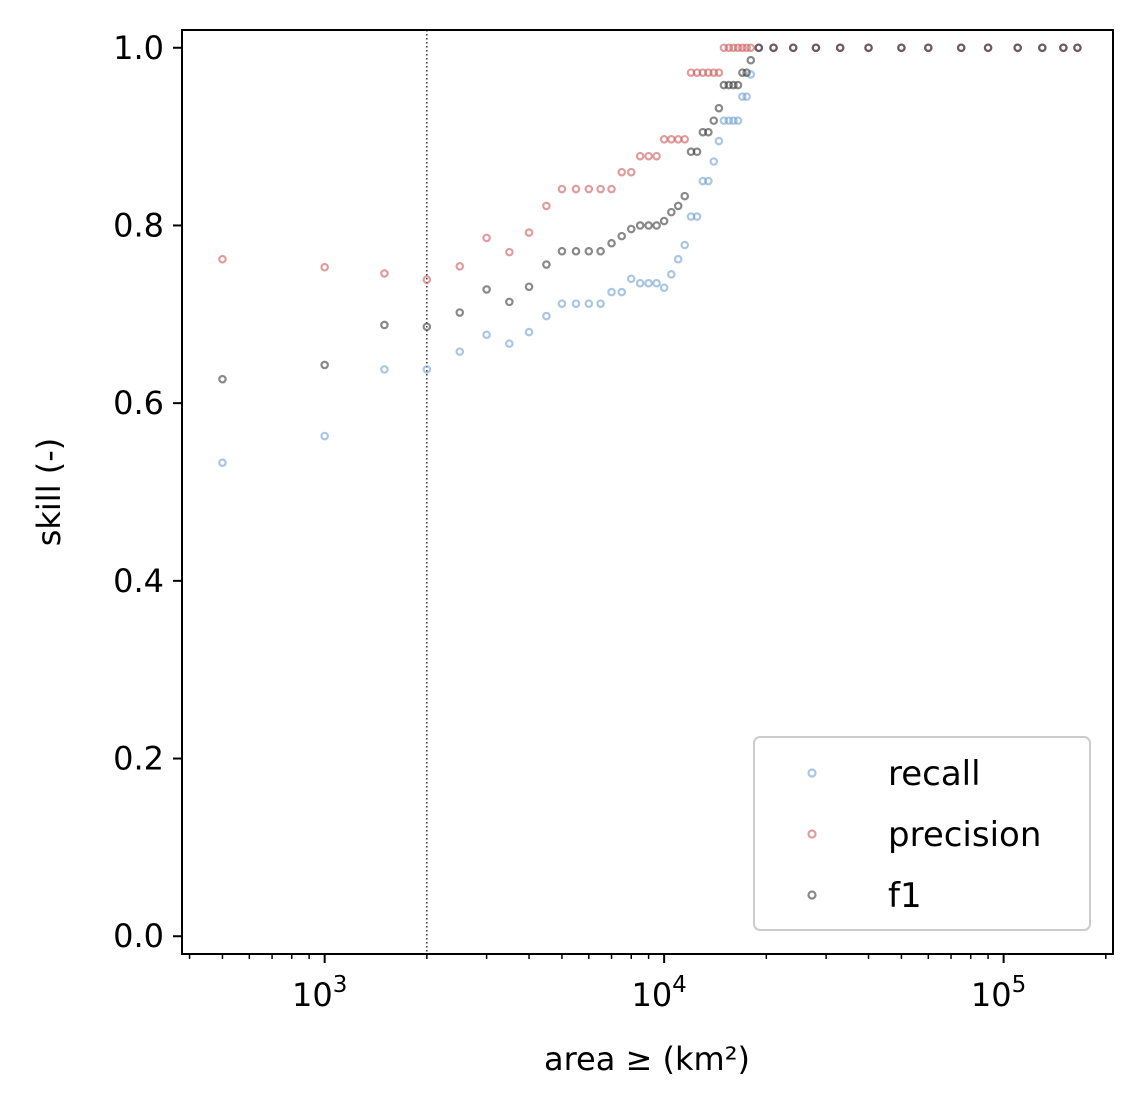  Describe the element at coordinates (812, 895) in the screenshot. I see `legend-marker-f1` at that location.